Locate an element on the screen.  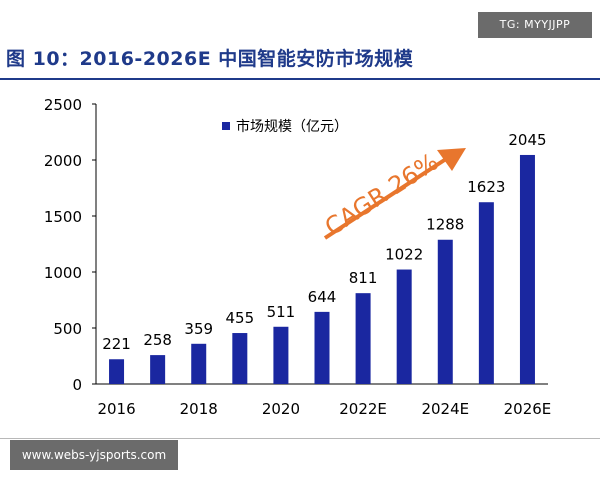
title-divider is located at coordinates (300, 79).